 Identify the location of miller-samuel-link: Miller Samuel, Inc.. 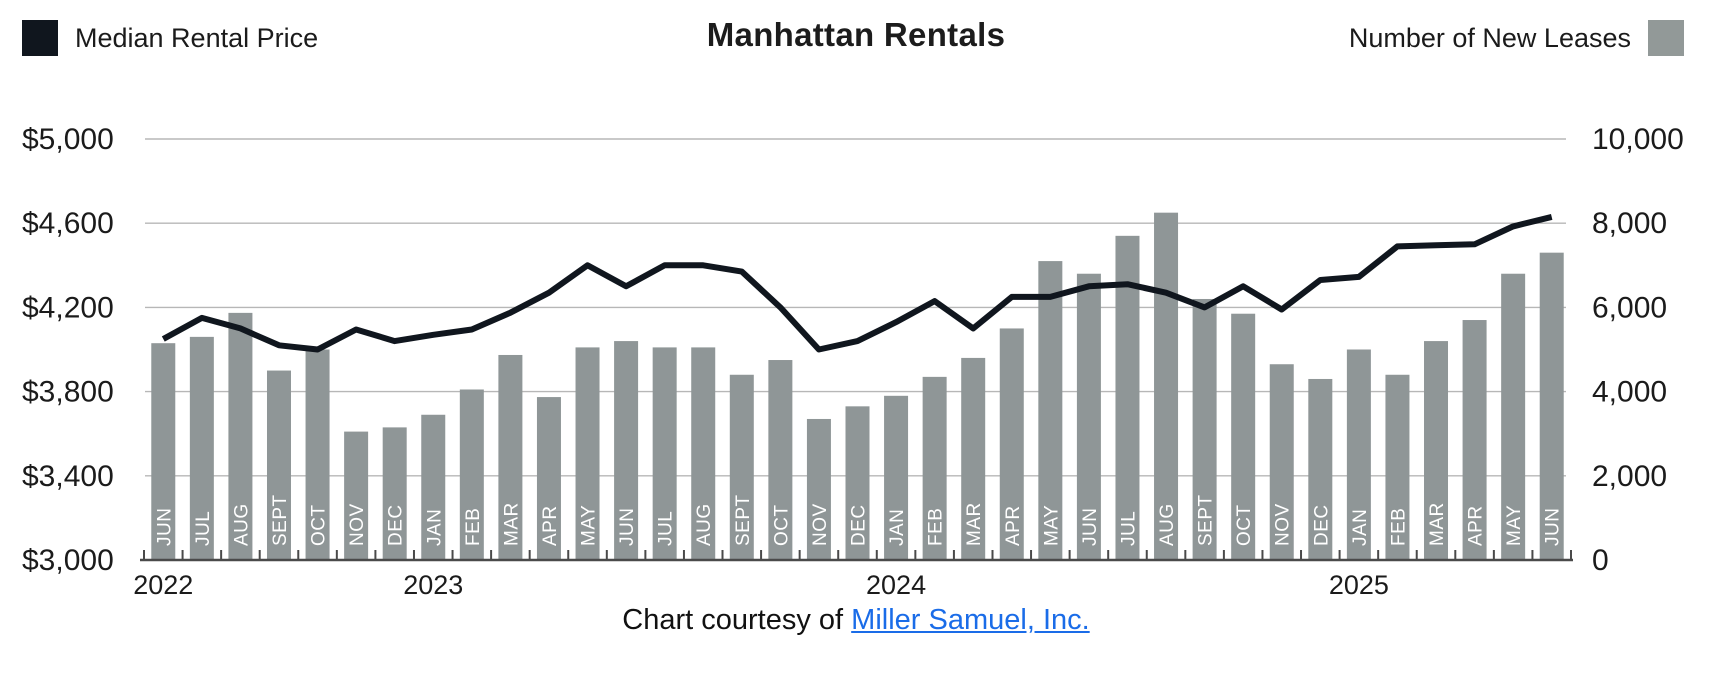
(970, 620).